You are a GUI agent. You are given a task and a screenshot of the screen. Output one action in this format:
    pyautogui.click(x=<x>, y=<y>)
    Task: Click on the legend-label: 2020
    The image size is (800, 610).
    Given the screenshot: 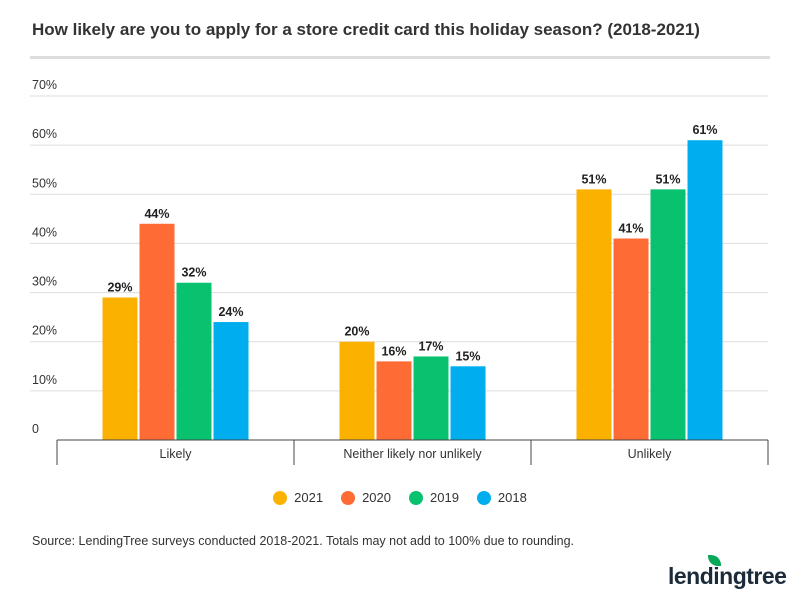 What is the action you would take?
    pyautogui.click(x=376, y=497)
    